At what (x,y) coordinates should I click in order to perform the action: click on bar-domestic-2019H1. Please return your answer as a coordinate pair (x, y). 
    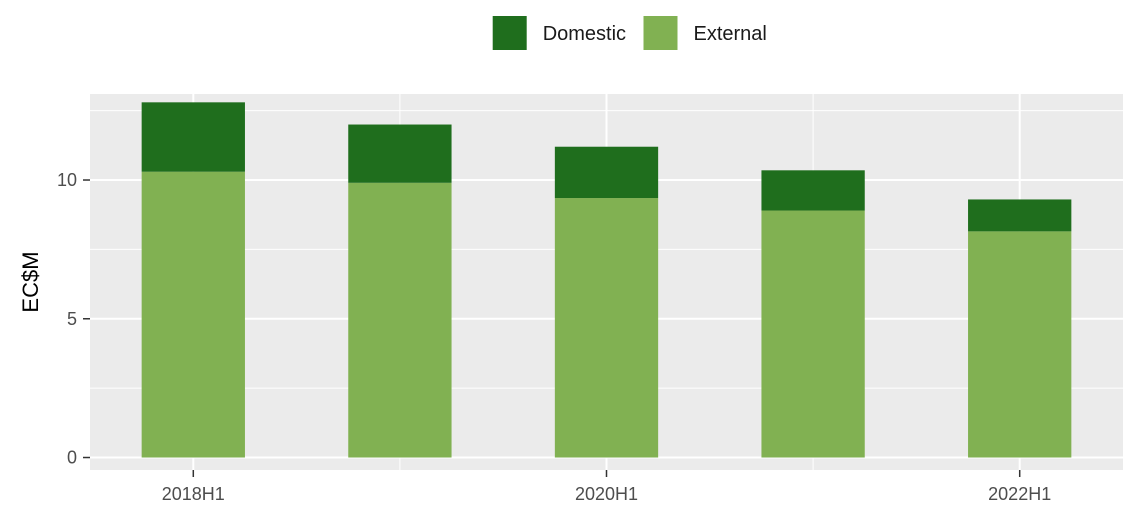
    Looking at the image, I should click on (400, 153).